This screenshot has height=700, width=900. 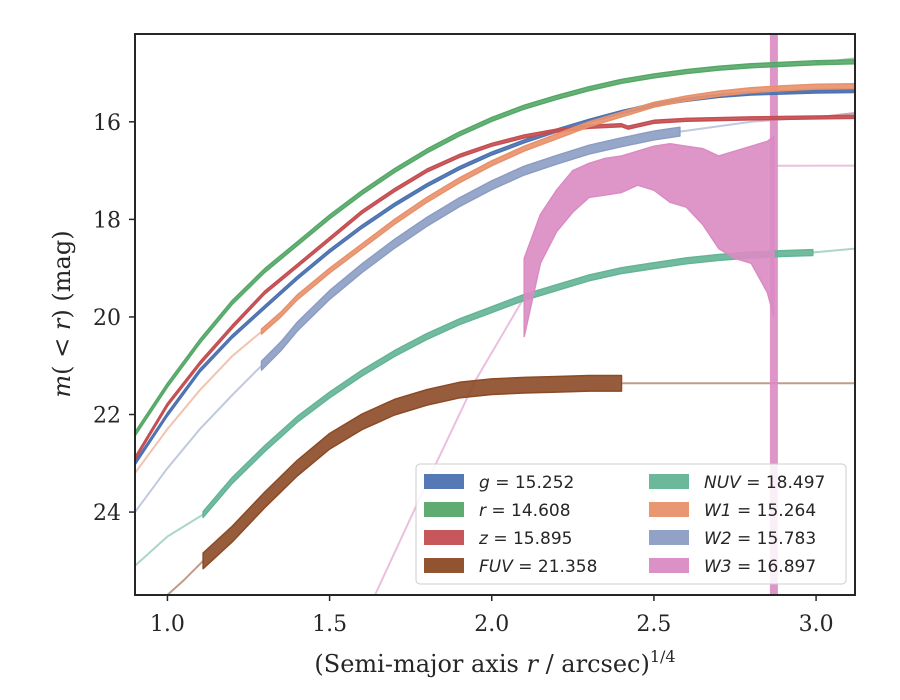 What do you see at coordinates (669, 509) in the screenshot?
I see `legend-swatch-w1` at bounding box center [669, 509].